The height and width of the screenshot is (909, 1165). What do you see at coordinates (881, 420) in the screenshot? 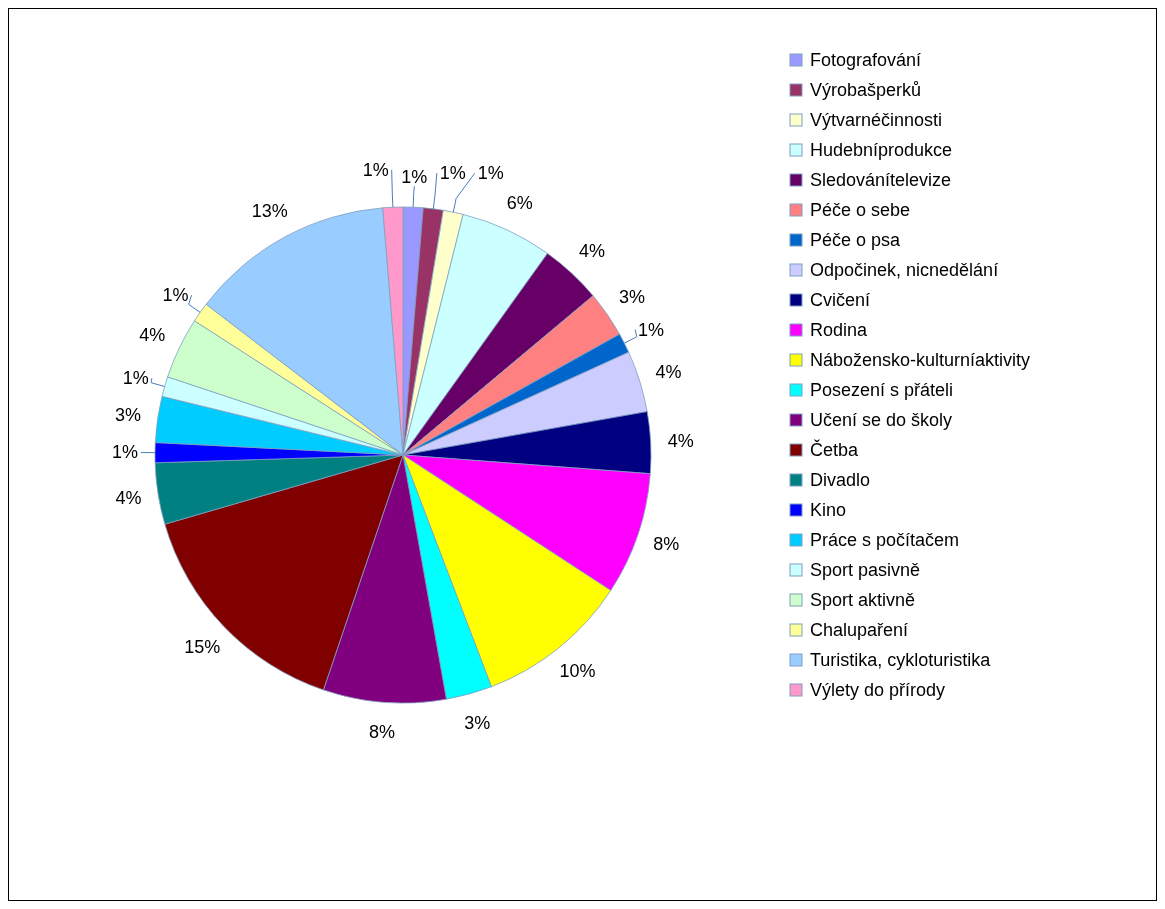
I see `legend-label: Učení se do školy` at bounding box center [881, 420].